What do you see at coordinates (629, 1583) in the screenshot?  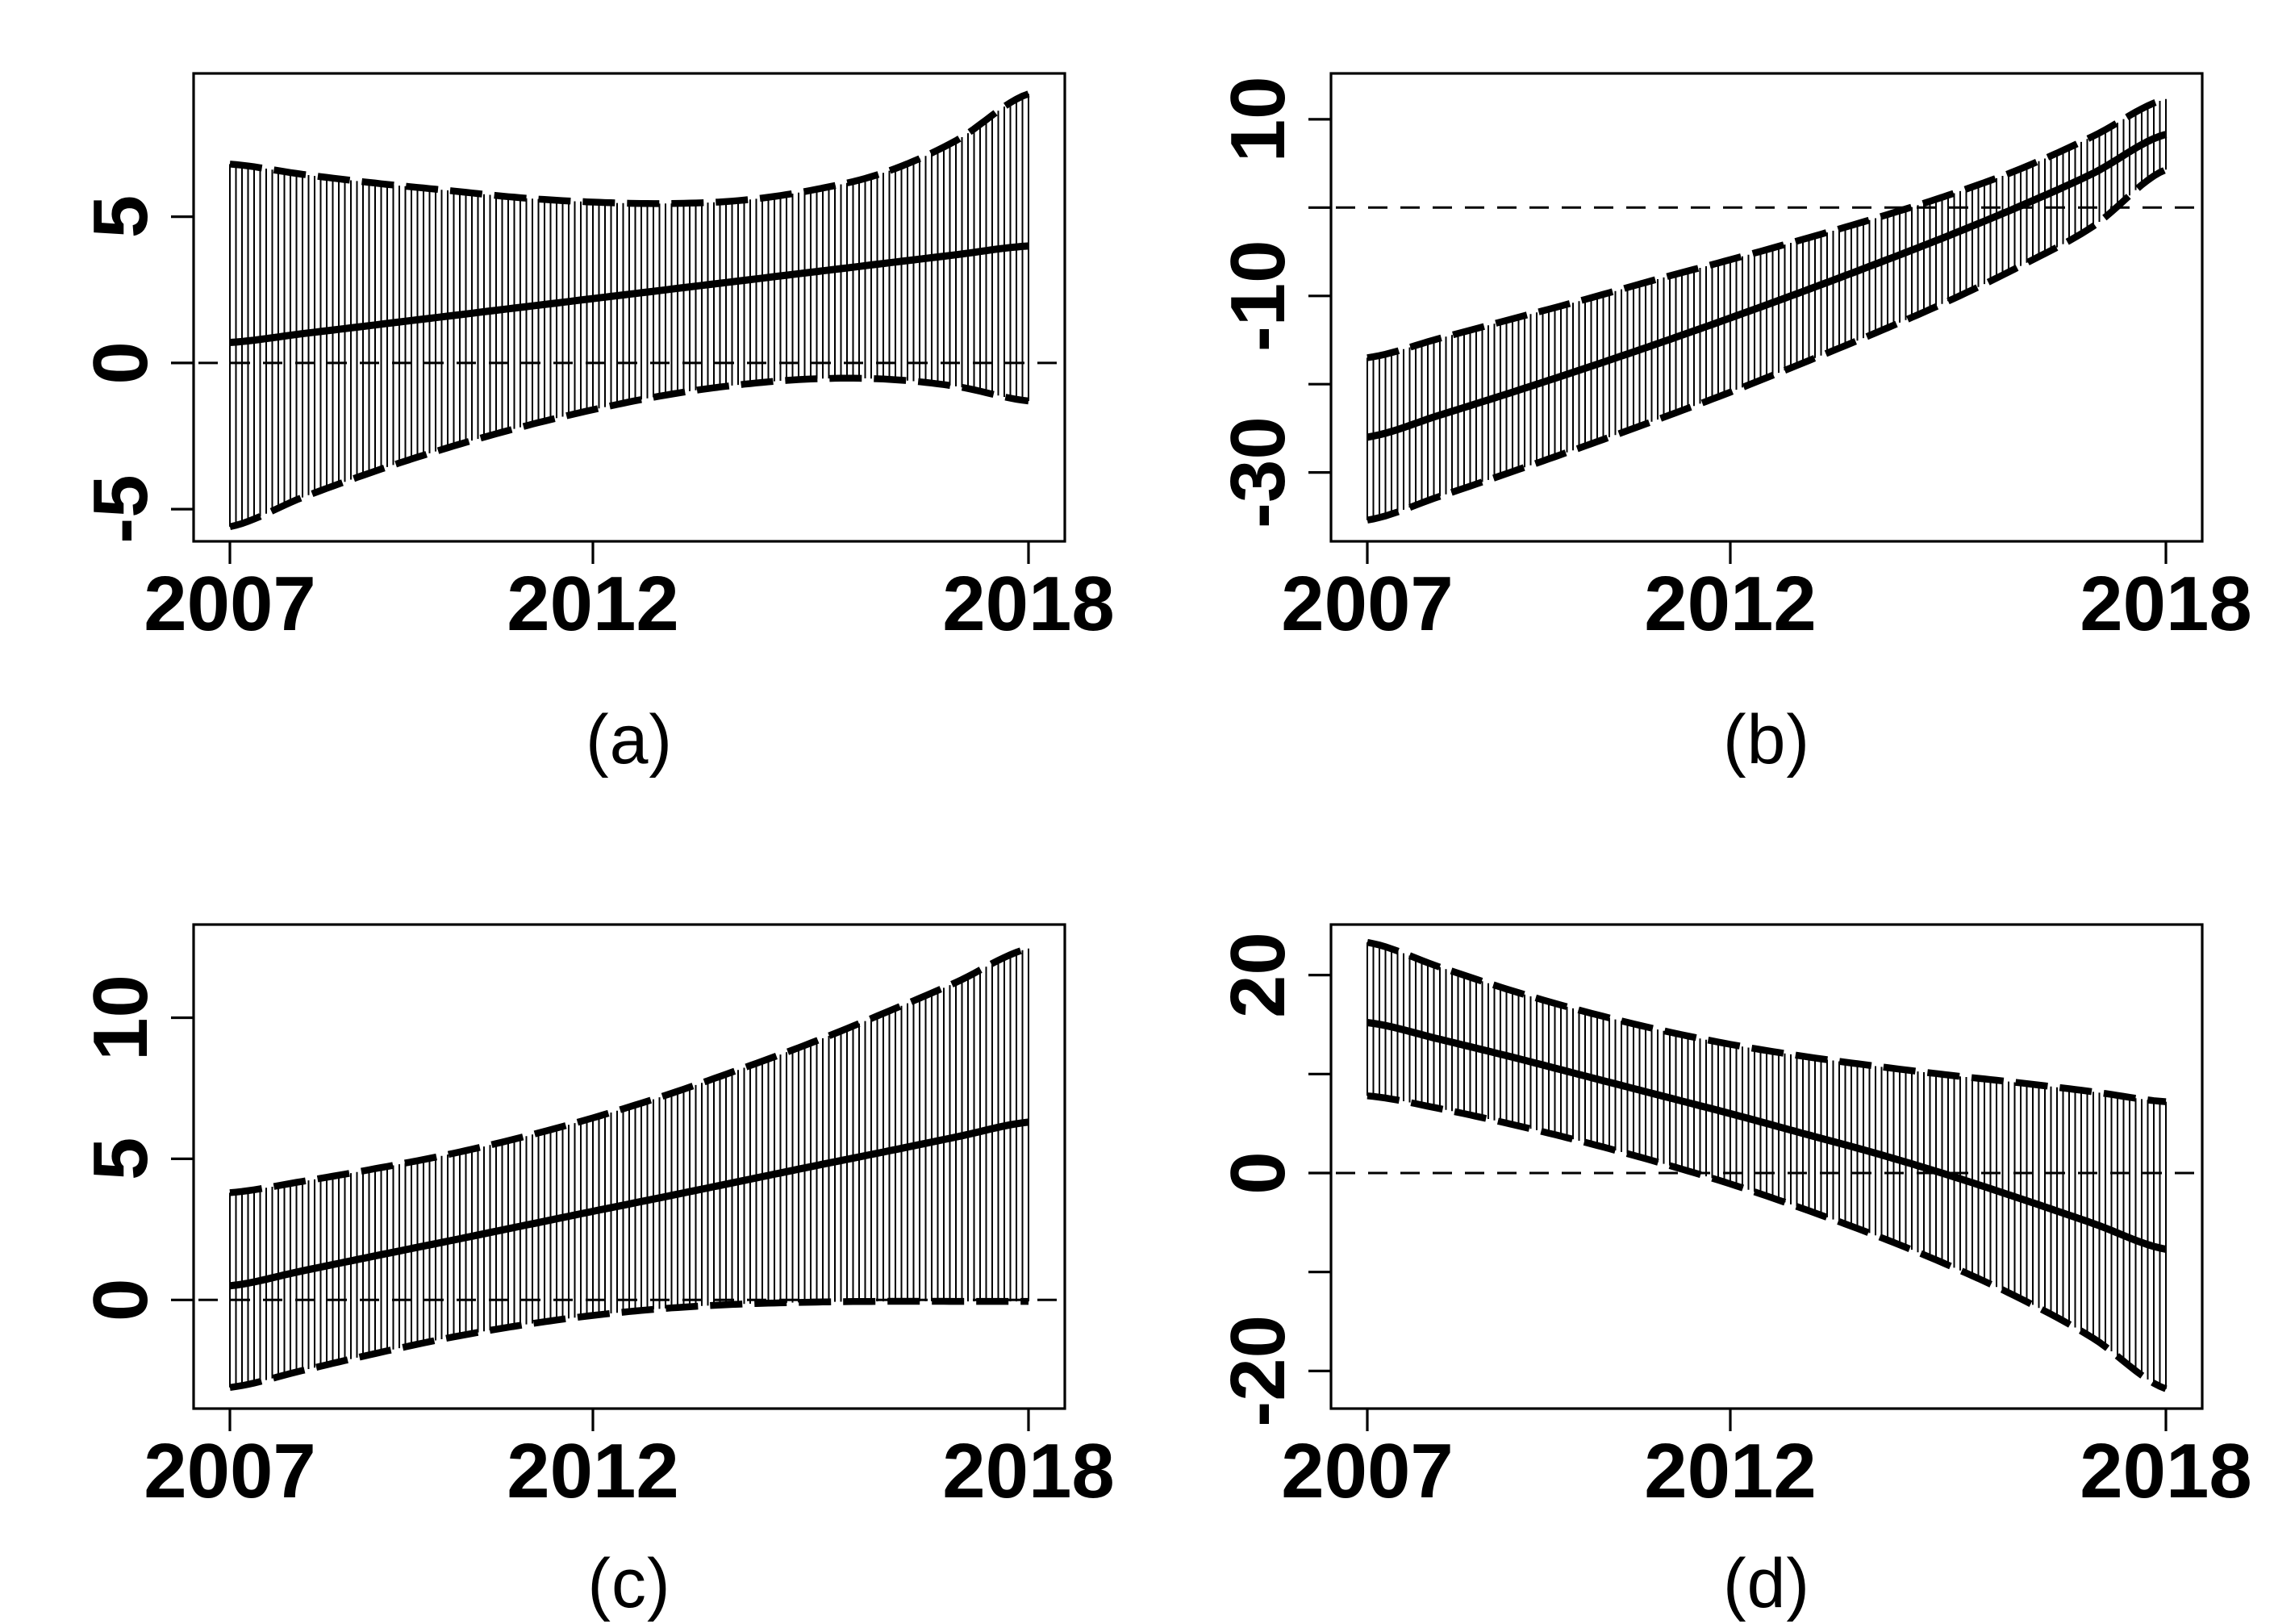 I see `panel-c-caption: (c)` at bounding box center [629, 1583].